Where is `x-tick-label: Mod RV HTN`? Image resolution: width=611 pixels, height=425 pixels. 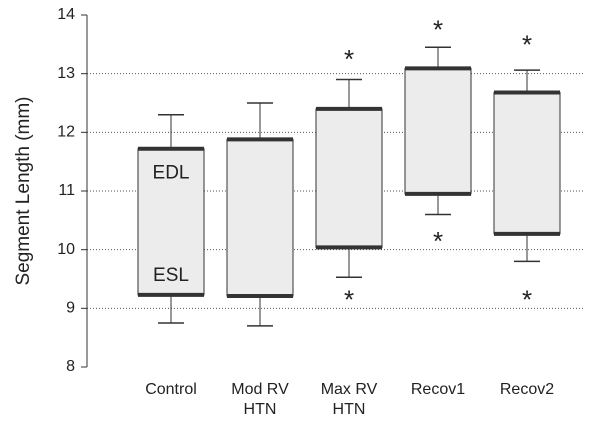
x-tick-label: Mod RV HTN is located at coordinates (260, 399).